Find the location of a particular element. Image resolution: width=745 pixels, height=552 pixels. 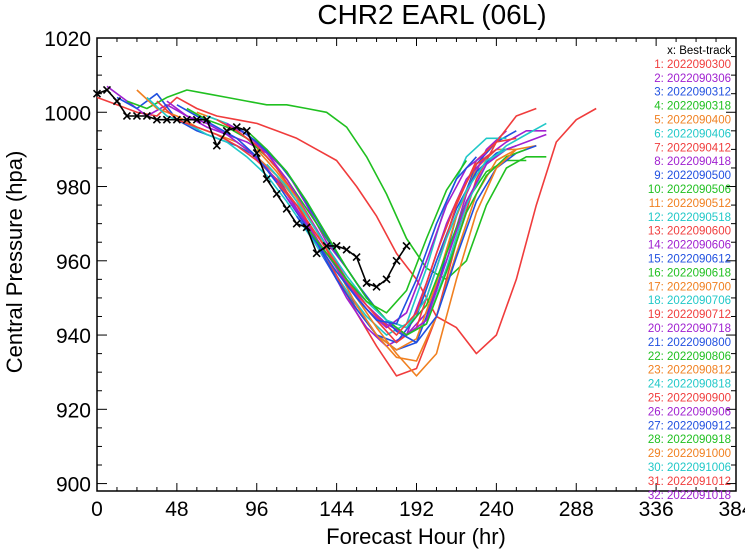

legend-entry: 16: 2022090618 is located at coordinates (689, 273).